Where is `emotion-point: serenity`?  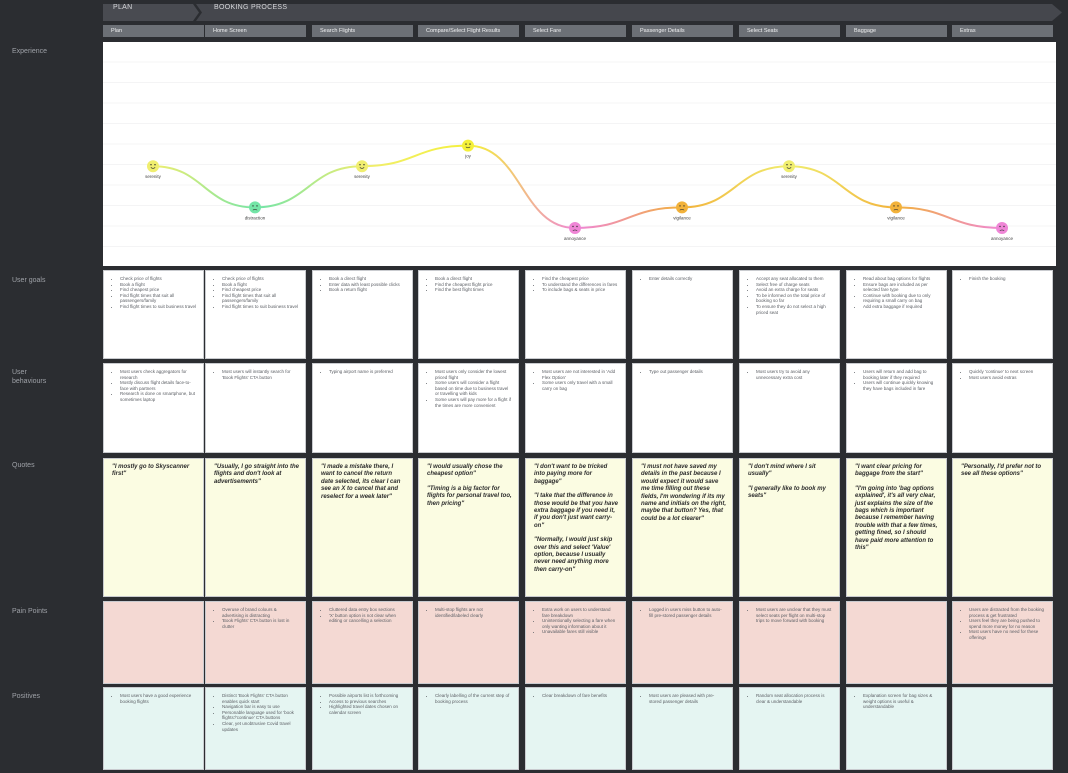
emotion-point: serenity is located at coordinates (362, 169).